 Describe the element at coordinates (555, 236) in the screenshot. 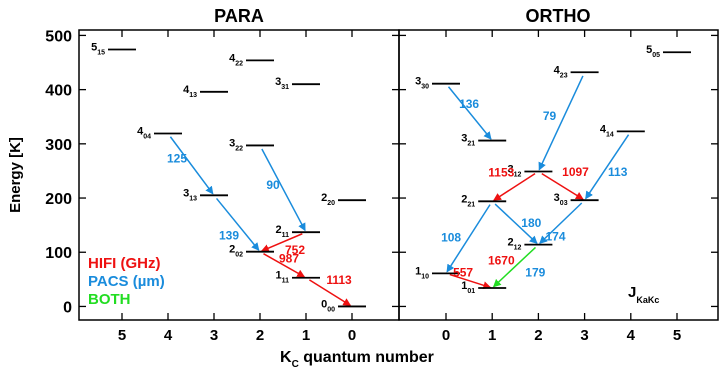

I see `transition-label: 174` at that location.